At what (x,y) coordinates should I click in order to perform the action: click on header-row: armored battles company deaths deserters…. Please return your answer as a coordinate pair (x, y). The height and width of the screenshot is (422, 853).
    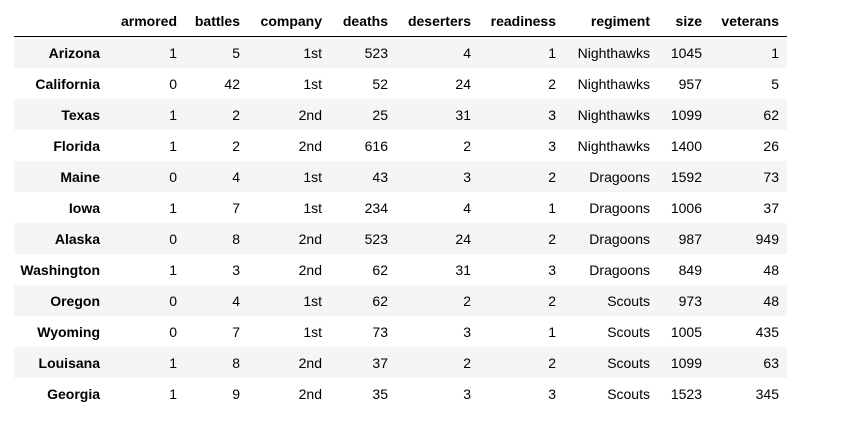
    Looking at the image, I should click on (400, 21).